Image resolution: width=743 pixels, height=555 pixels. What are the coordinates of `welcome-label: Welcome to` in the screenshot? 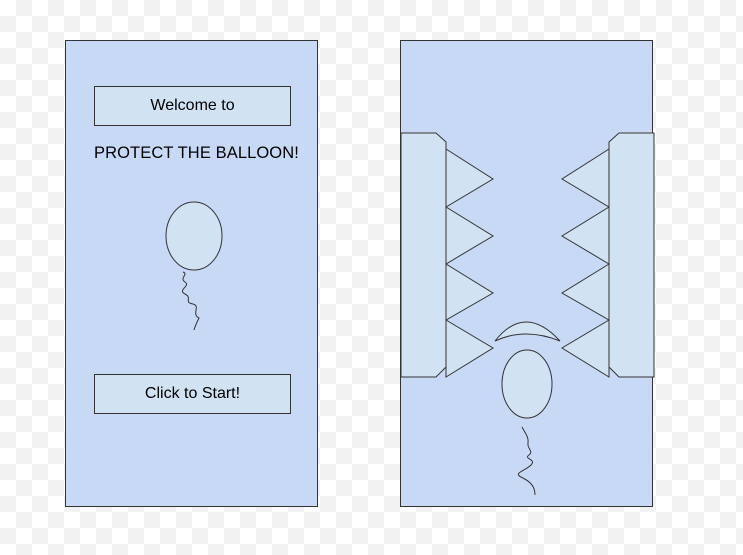 It's located at (192, 105).